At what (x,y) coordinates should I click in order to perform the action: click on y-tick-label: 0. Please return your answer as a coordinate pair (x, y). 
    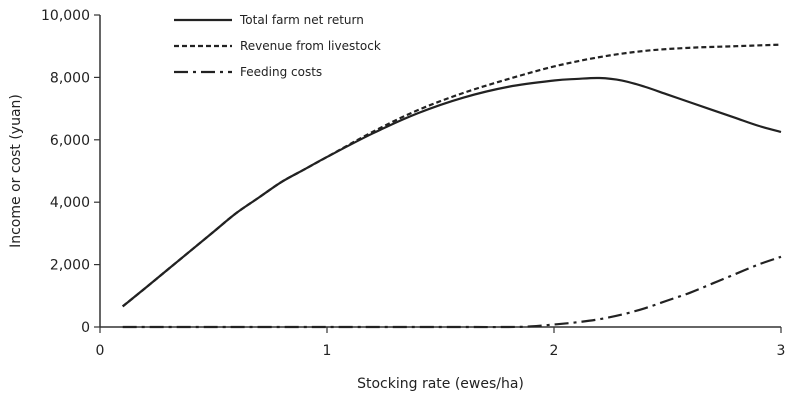
    Looking at the image, I should click on (85, 328).